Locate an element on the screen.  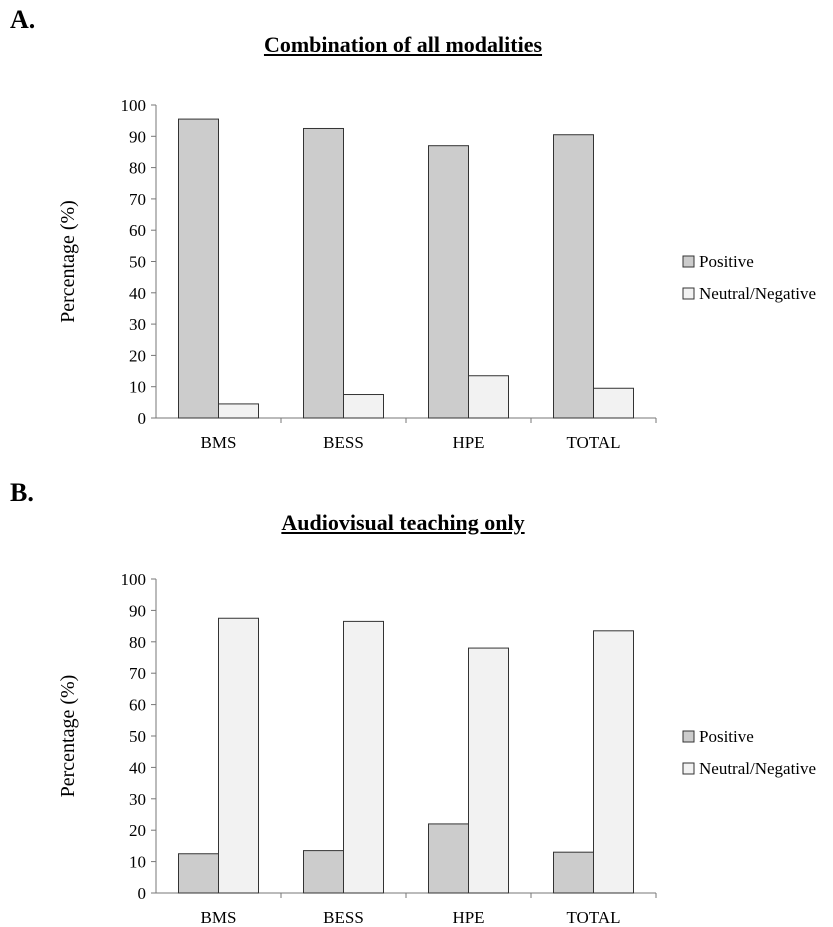
panel-label: B. is located at coordinates (22, 492).